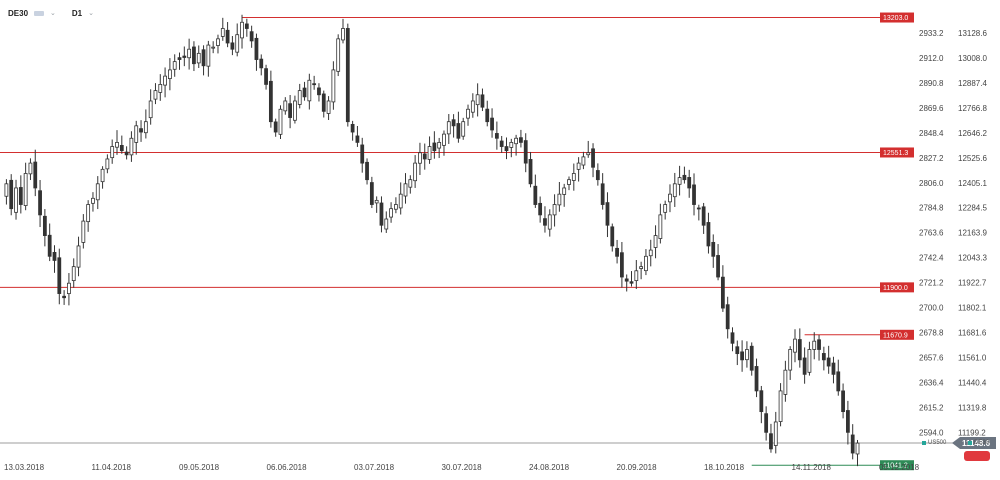 The width and height of the screenshot is (1000, 480). What do you see at coordinates (972, 308) in the screenshot?
I see `price-tick-right: 11802.1` at bounding box center [972, 308].